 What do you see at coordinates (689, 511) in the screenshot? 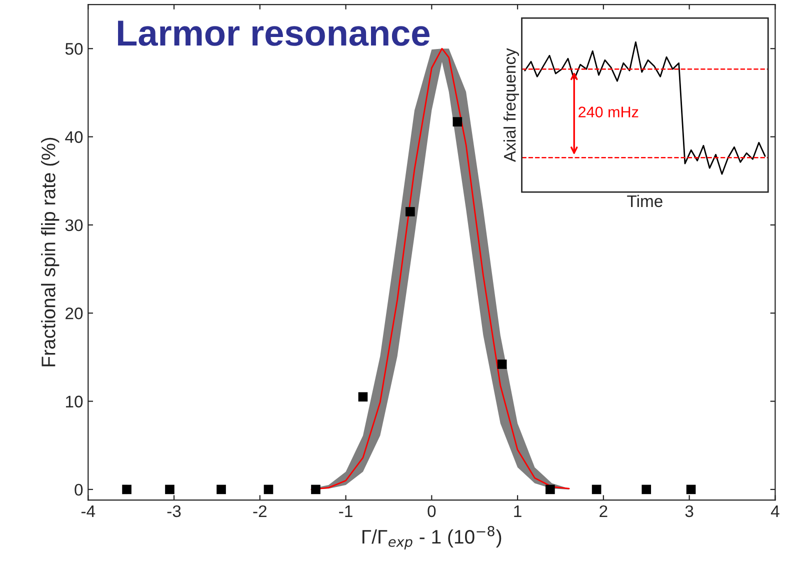
I see `x-tick-label: 3` at bounding box center [689, 511].